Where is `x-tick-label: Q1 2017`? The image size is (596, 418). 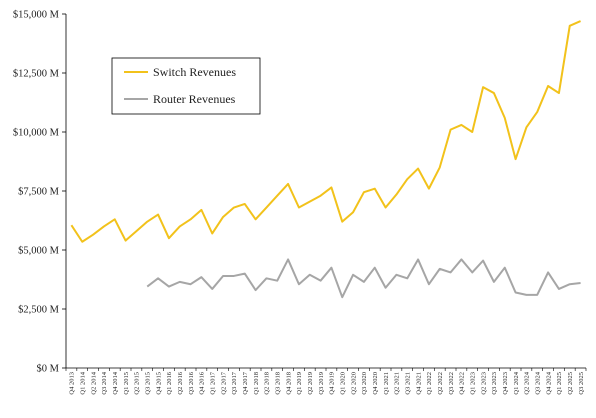 x-tick-label: Q1 2017 is located at coordinates (212, 382).